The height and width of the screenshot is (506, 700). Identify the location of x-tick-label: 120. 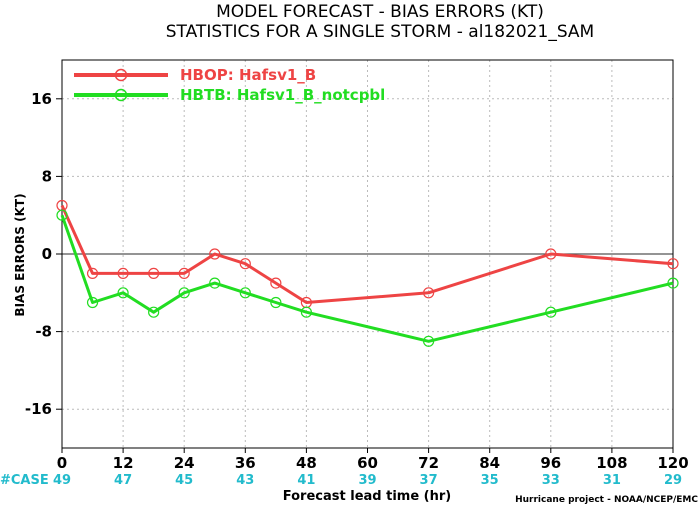
(672, 463).